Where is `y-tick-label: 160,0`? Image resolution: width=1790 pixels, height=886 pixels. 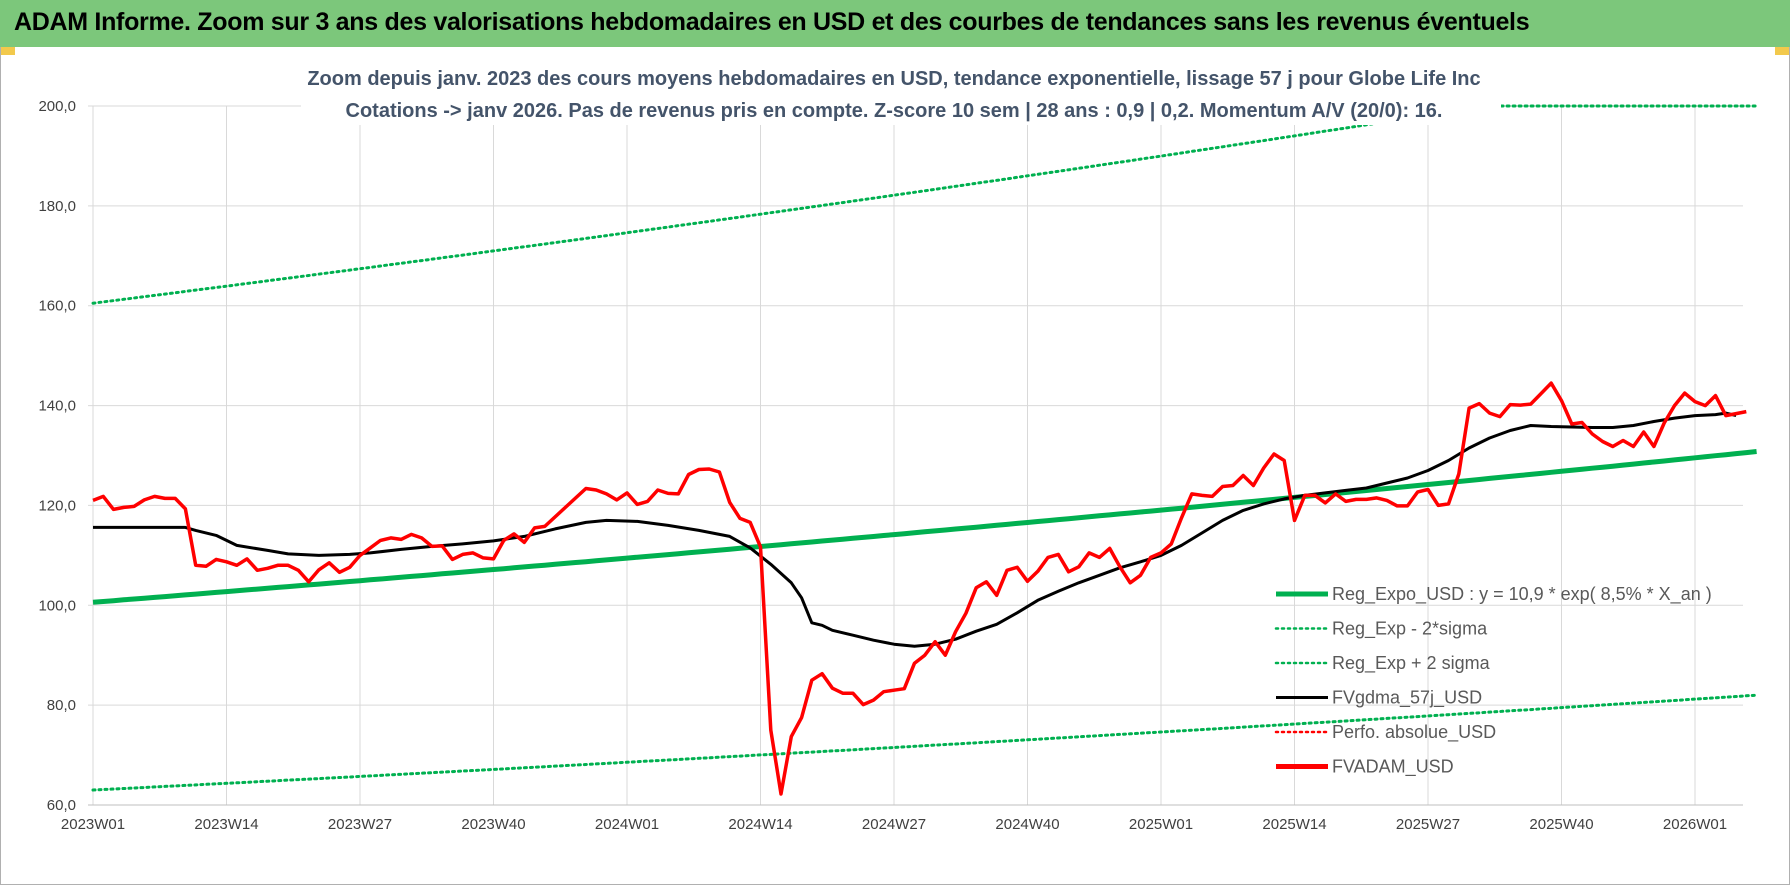
y-tick-label: 160,0 is located at coordinates (57, 306).